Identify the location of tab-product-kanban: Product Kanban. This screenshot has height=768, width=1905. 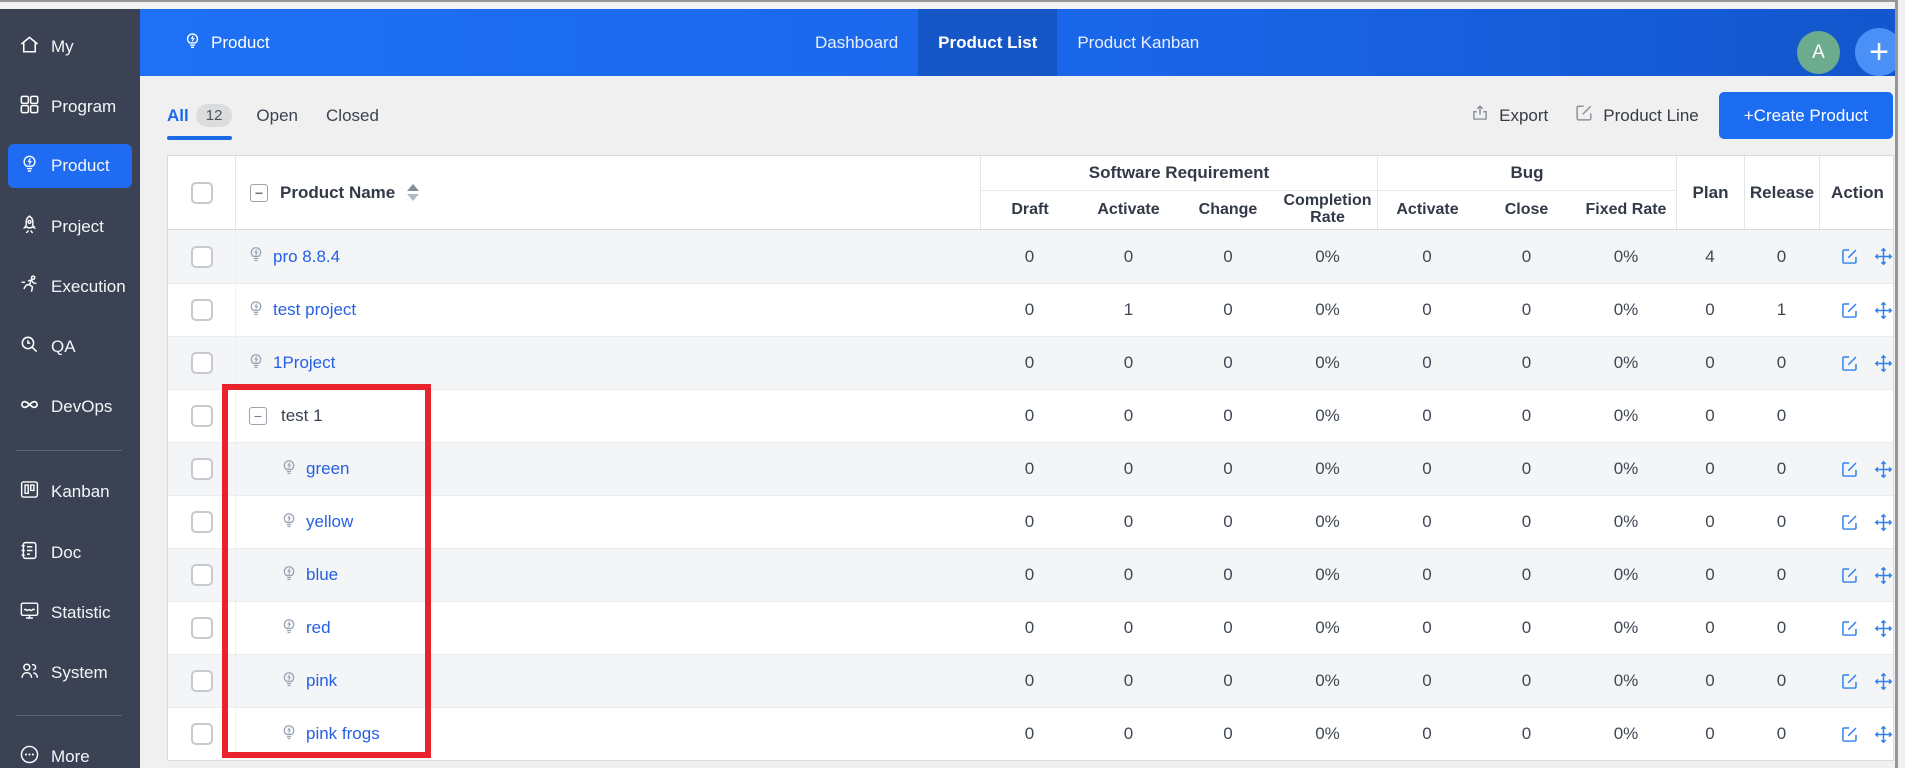
(1138, 42).